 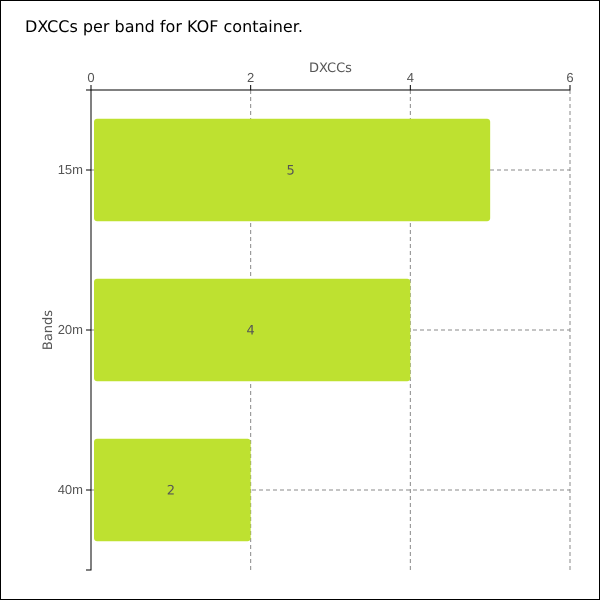 What do you see at coordinates (70, 490) in the screenshot?
I see `y-tick-label: 40m` at bounding box center [70, 490].